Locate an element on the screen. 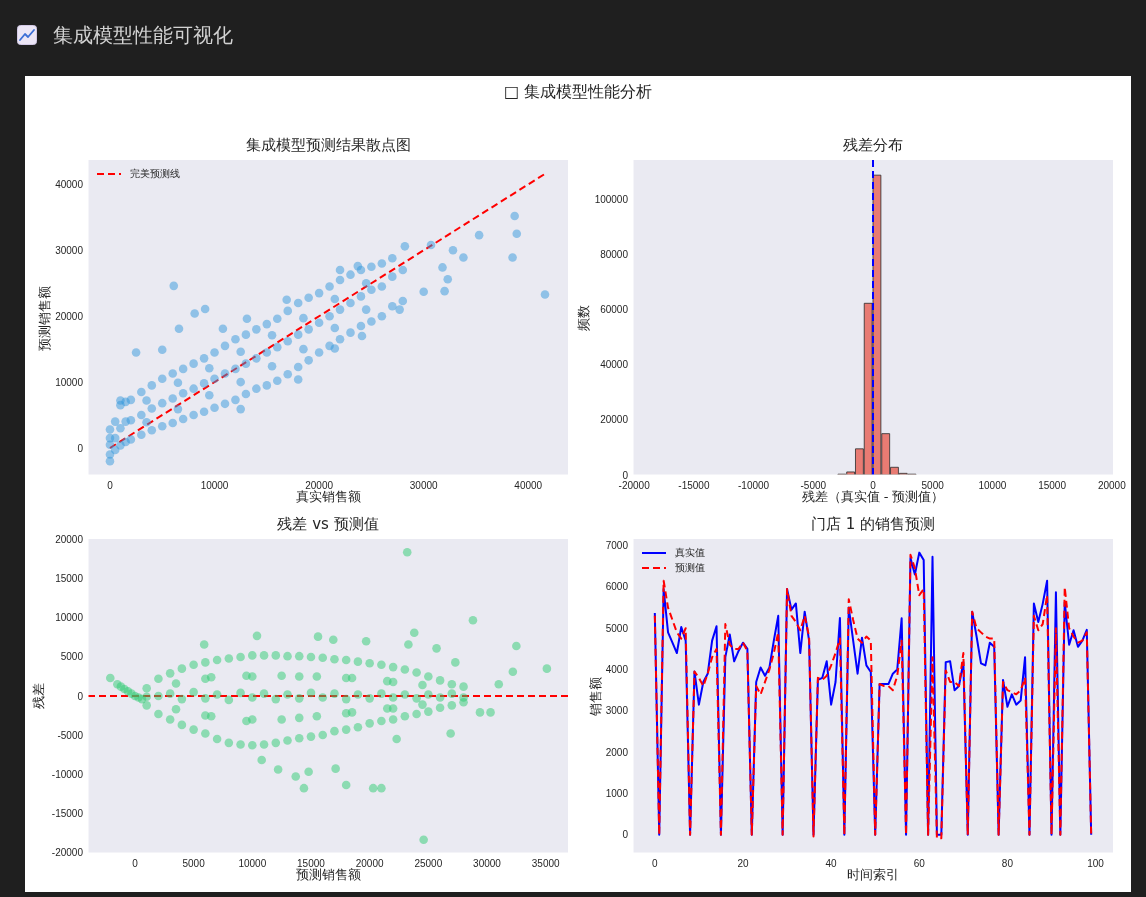 The width and height of the screenshot is (1146, 897). y-tick-label: -5000 is located at coordinates (70, 735).